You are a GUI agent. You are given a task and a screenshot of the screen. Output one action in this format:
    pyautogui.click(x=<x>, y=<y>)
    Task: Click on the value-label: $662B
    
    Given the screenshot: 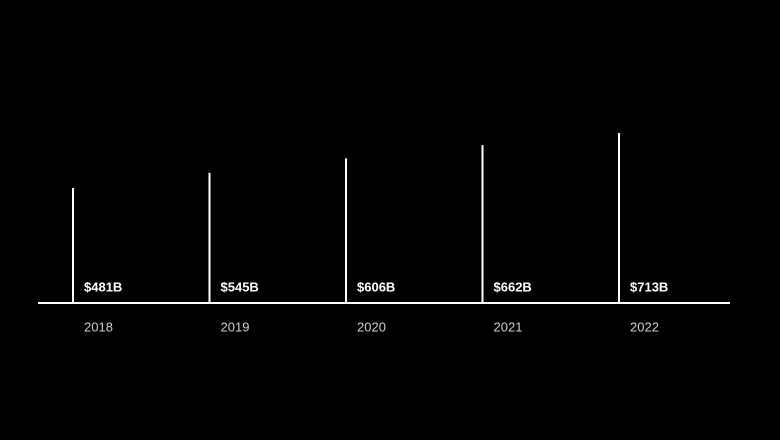 What is the action you would take?
    pyautogui.click(x=513, y=286)
    